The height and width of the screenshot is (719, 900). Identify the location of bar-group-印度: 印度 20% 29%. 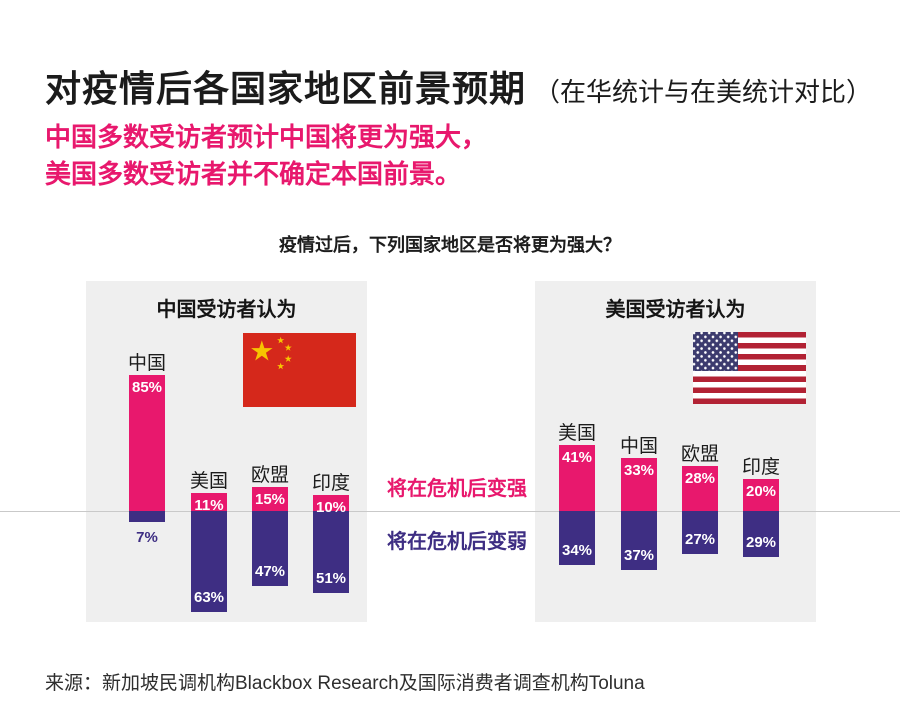
(761, 451).